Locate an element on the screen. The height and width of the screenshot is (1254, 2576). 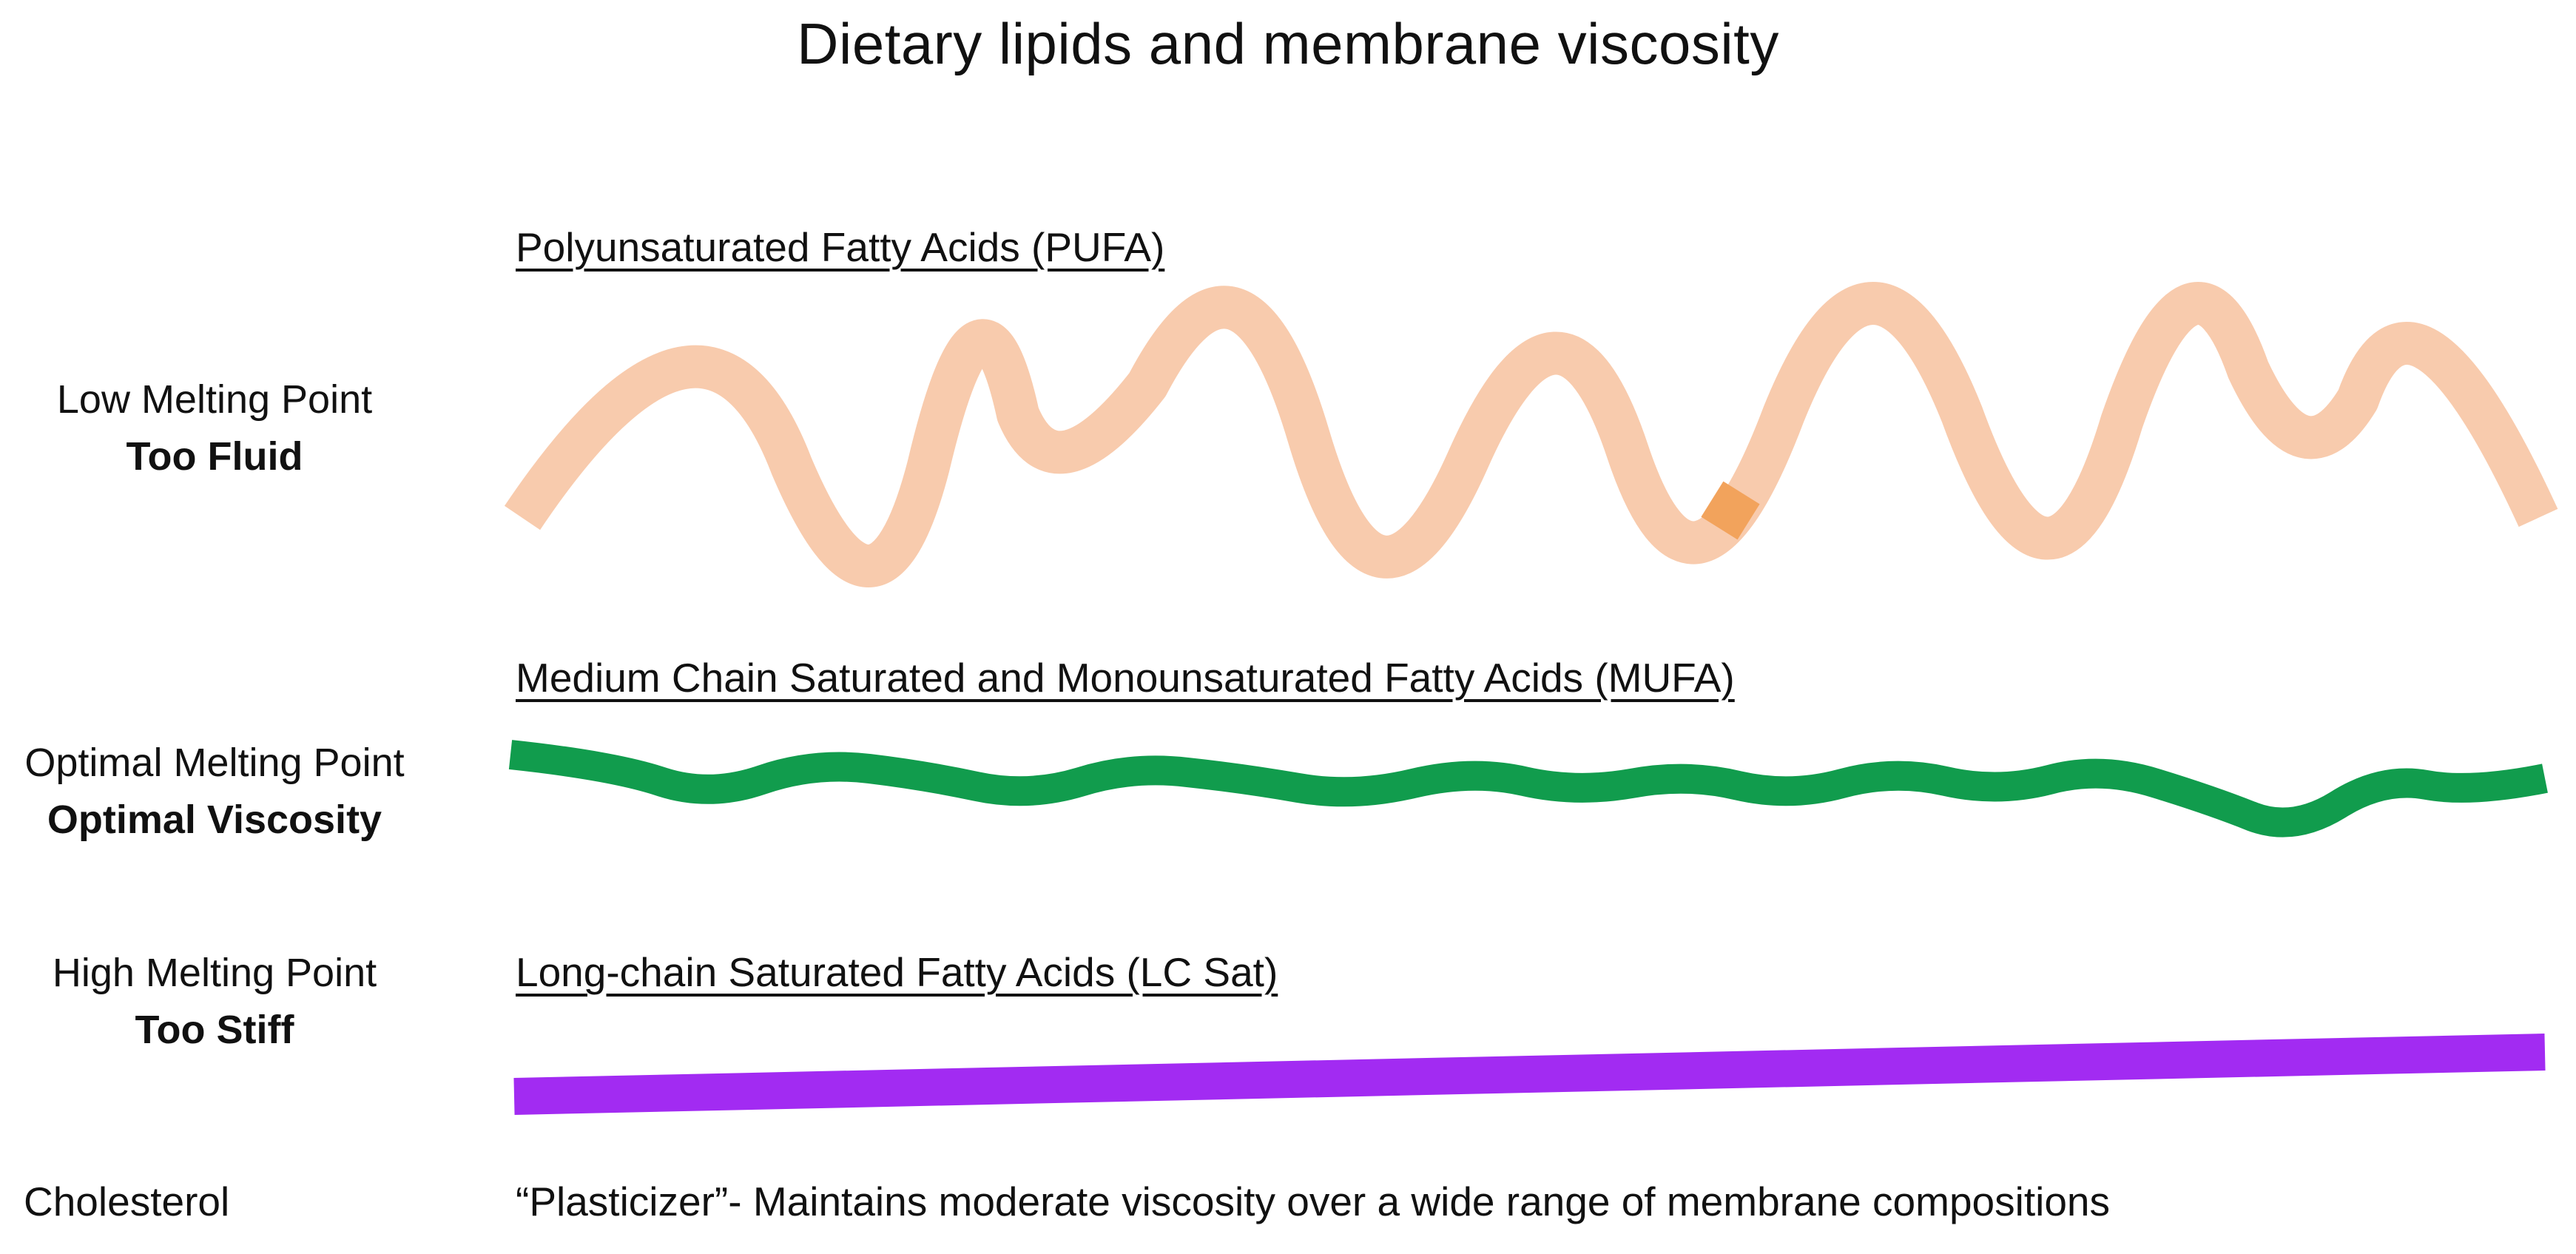
diagram-title: Dietary lipids and membrane viscosity is located at coordinates (1288, 43).